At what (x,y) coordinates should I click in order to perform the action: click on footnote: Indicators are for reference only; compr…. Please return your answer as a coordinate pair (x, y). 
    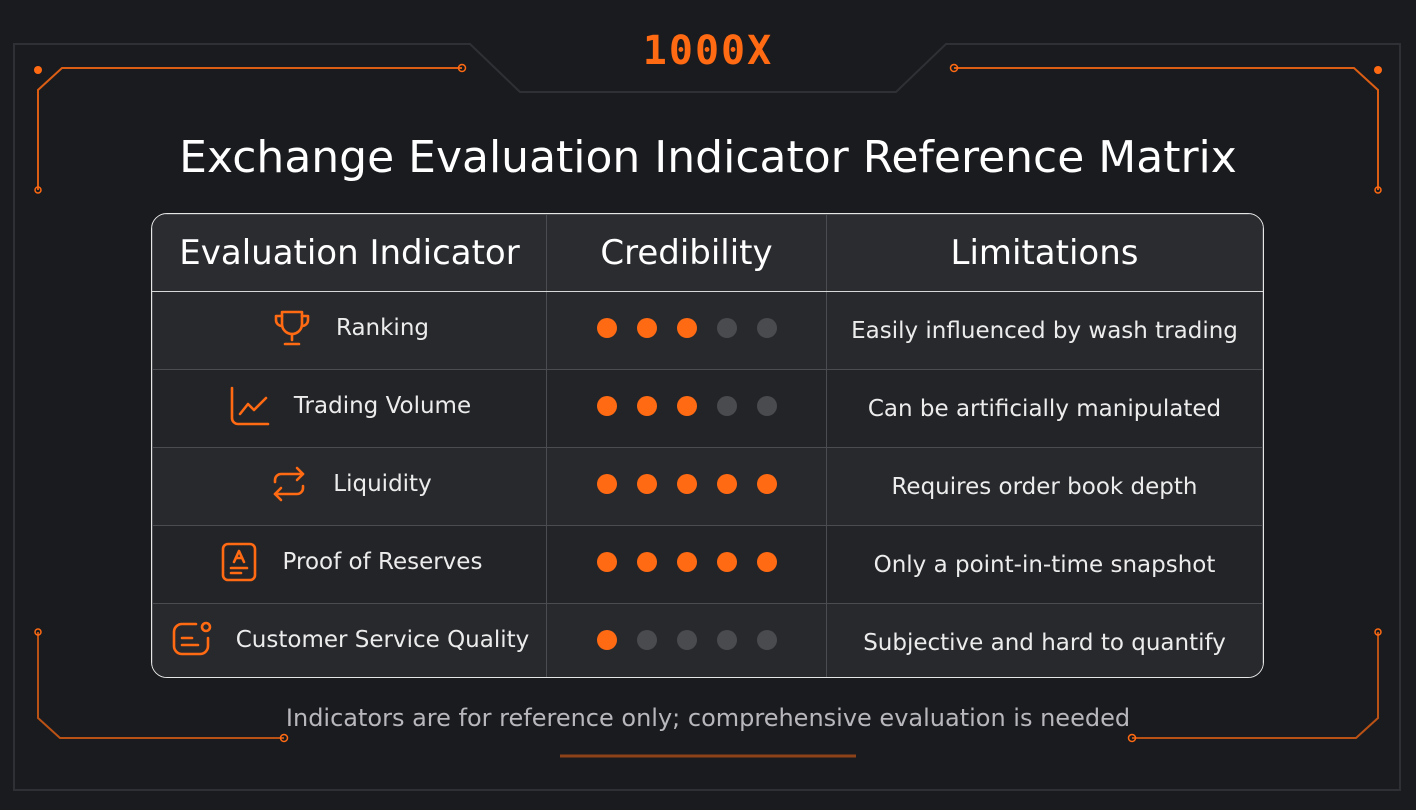
    Looking at the image, I should click on (708, 718).